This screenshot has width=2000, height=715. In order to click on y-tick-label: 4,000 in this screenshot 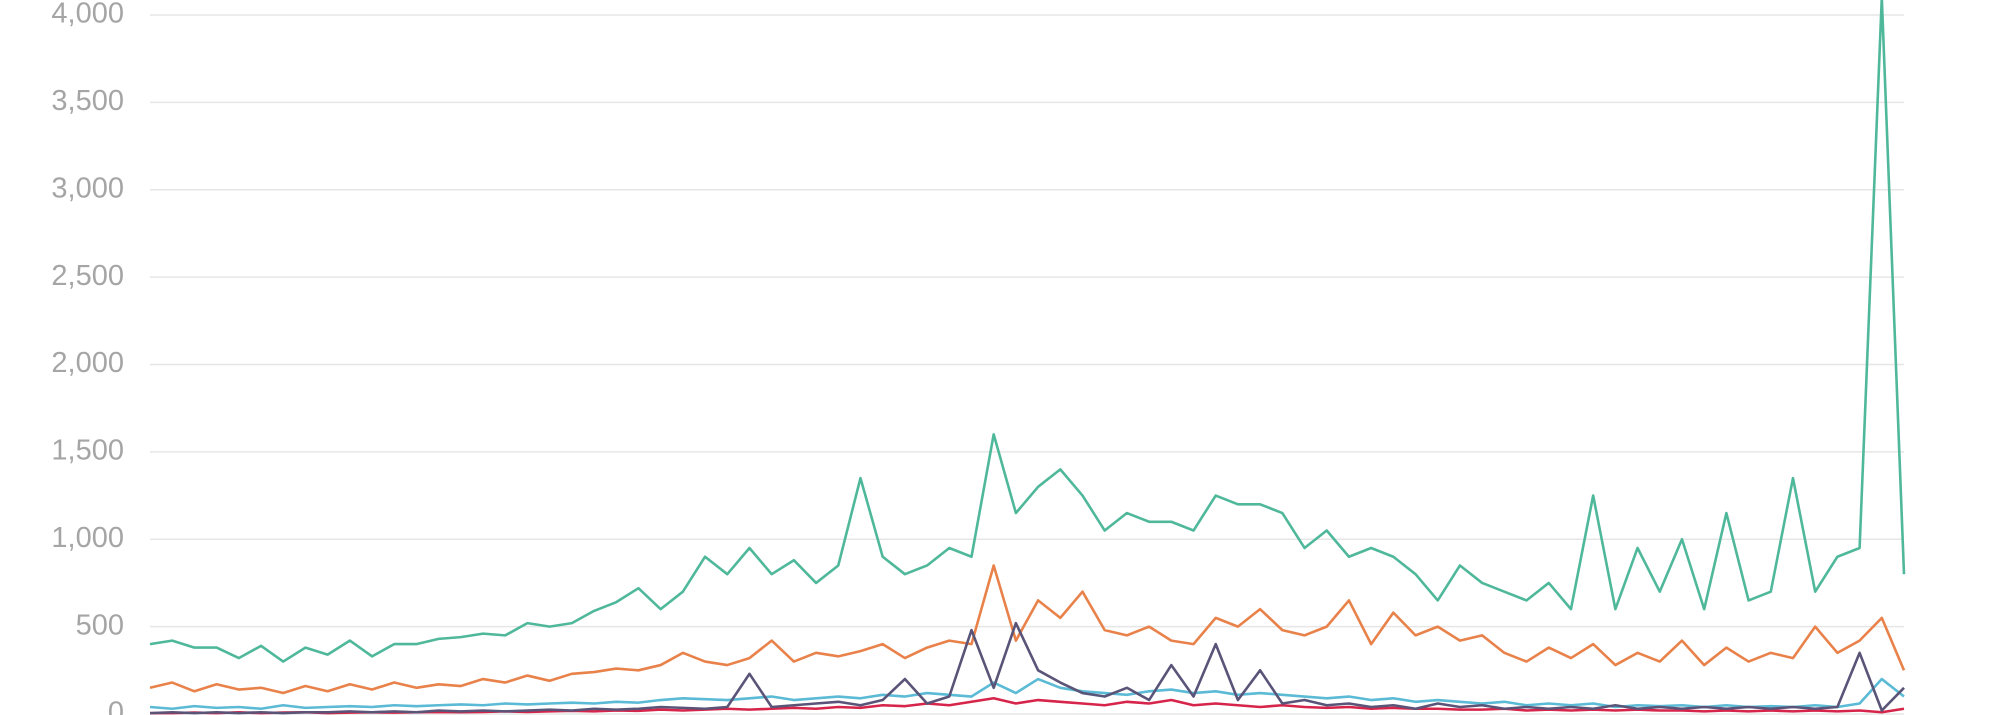, I will do `click(87, 15)`.